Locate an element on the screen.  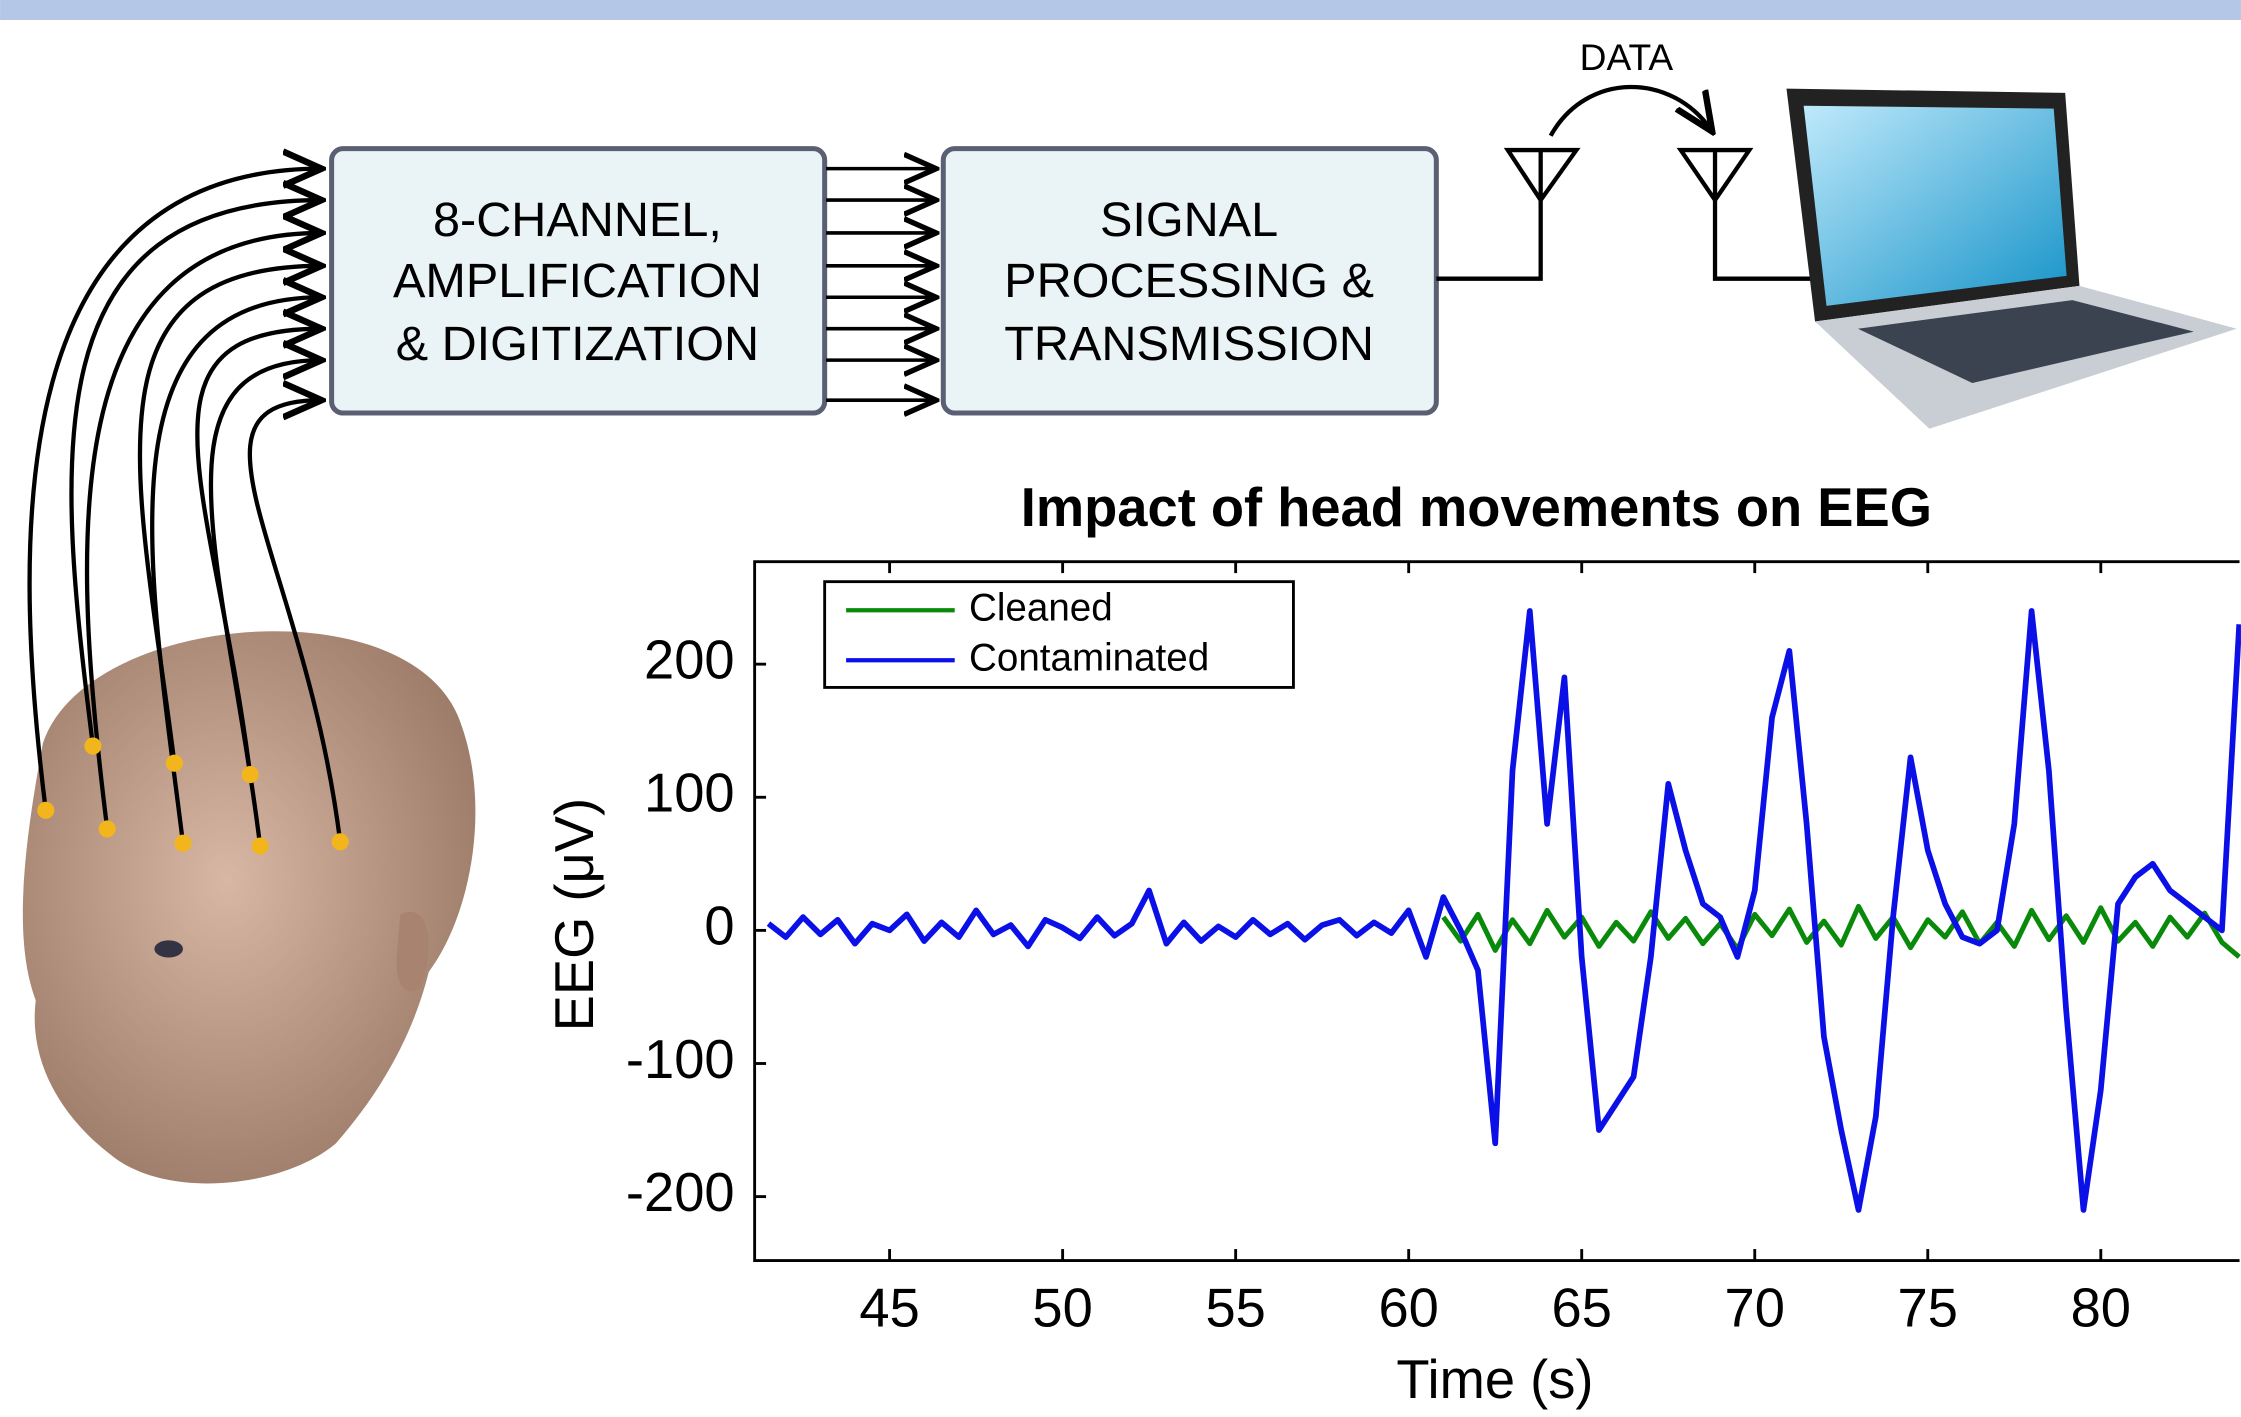
y-tick-label: -100 is located at coordinates (680, 1059).